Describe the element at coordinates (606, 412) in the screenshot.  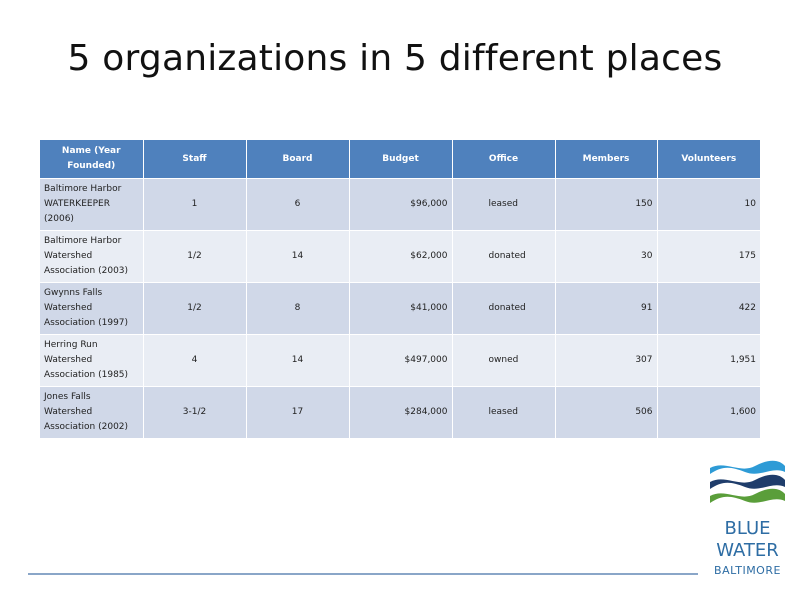
I see `cell-members: 506` at that location.